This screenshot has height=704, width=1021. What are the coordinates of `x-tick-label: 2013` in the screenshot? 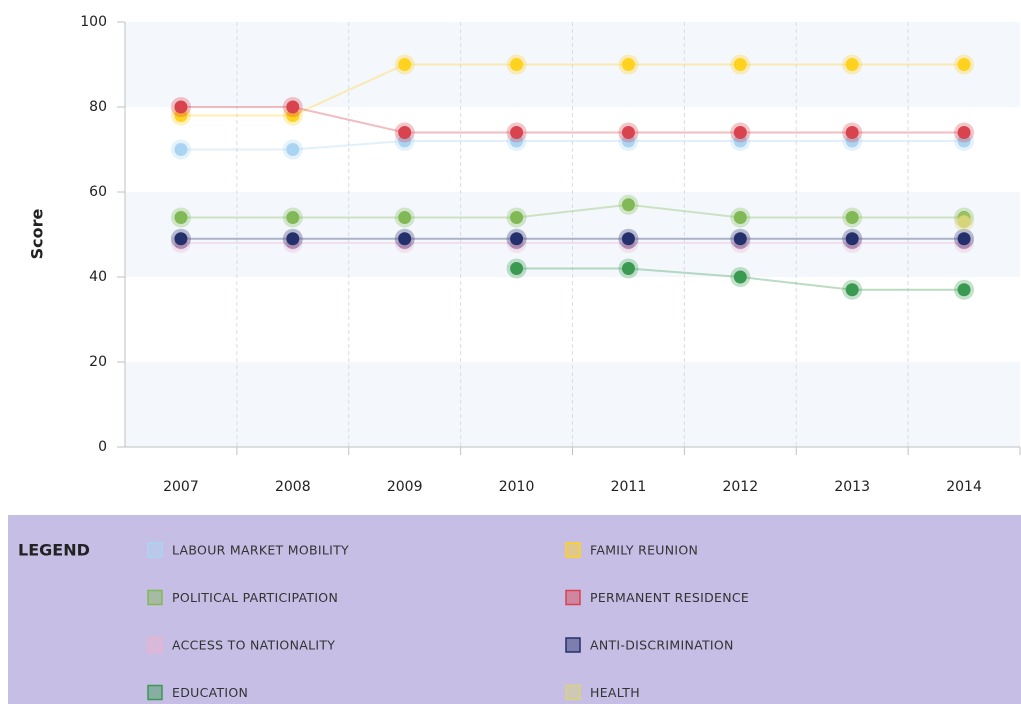 It's located at (852, 487).